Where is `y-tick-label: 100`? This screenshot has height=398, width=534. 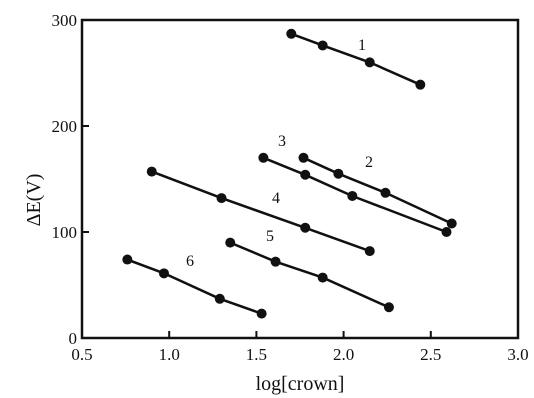
y-tick-label: 100 is located at coordinates (65, 232).